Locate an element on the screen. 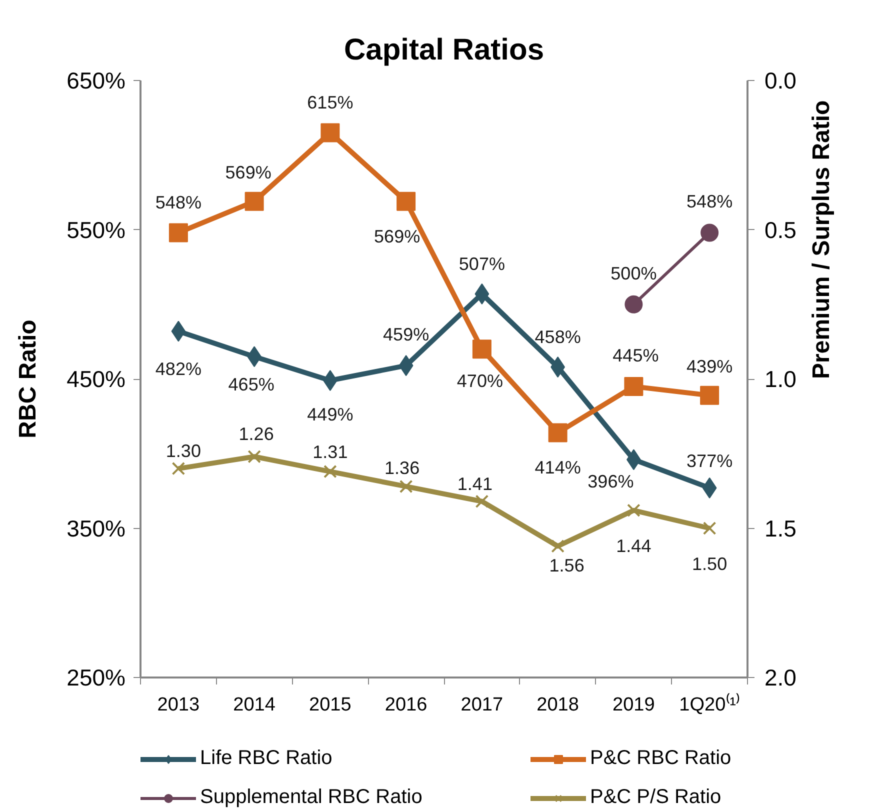 The image size is (873, 811). y-tick-label: 450% is located at coordinates (96, 379).